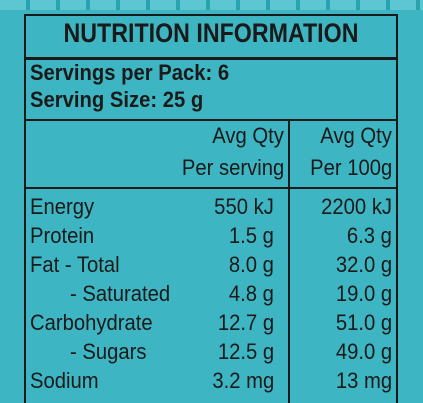 The height and width of the screenshot is (403, 423). What do you see at coordinates (108, 351) in the screenshot?
I see `row-label: - Sugars` at bounding box center [108, 351].